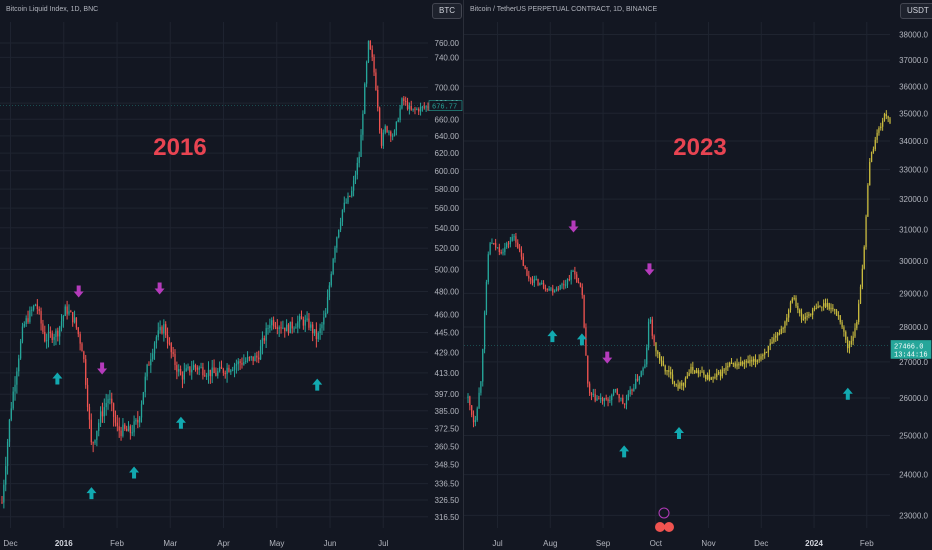  What do you see at coordinates (669, 527) in the screenshot?
I see `event-flag-icon` at bounding box center [669, 527].